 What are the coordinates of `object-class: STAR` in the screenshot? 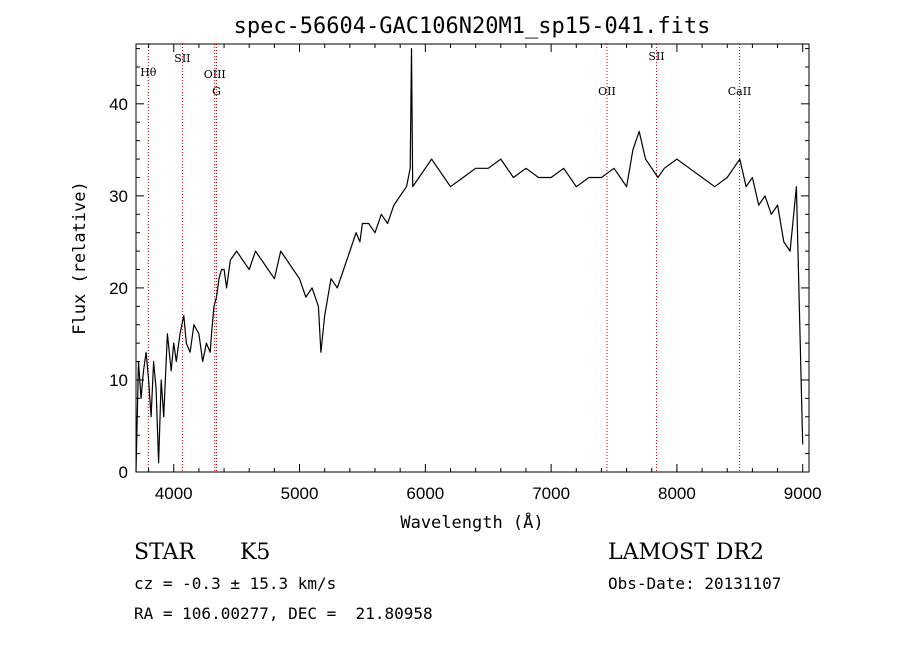 It's located at (164, 552).